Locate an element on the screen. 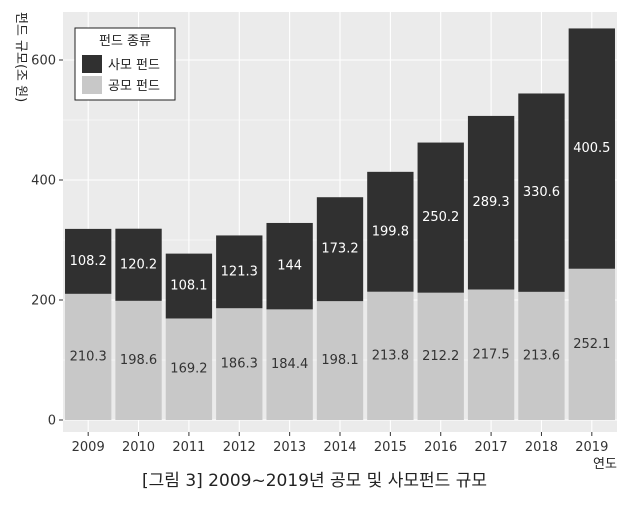 The image size is (629, 511). data-label-private: 144 is located at coordinates (289, 266).